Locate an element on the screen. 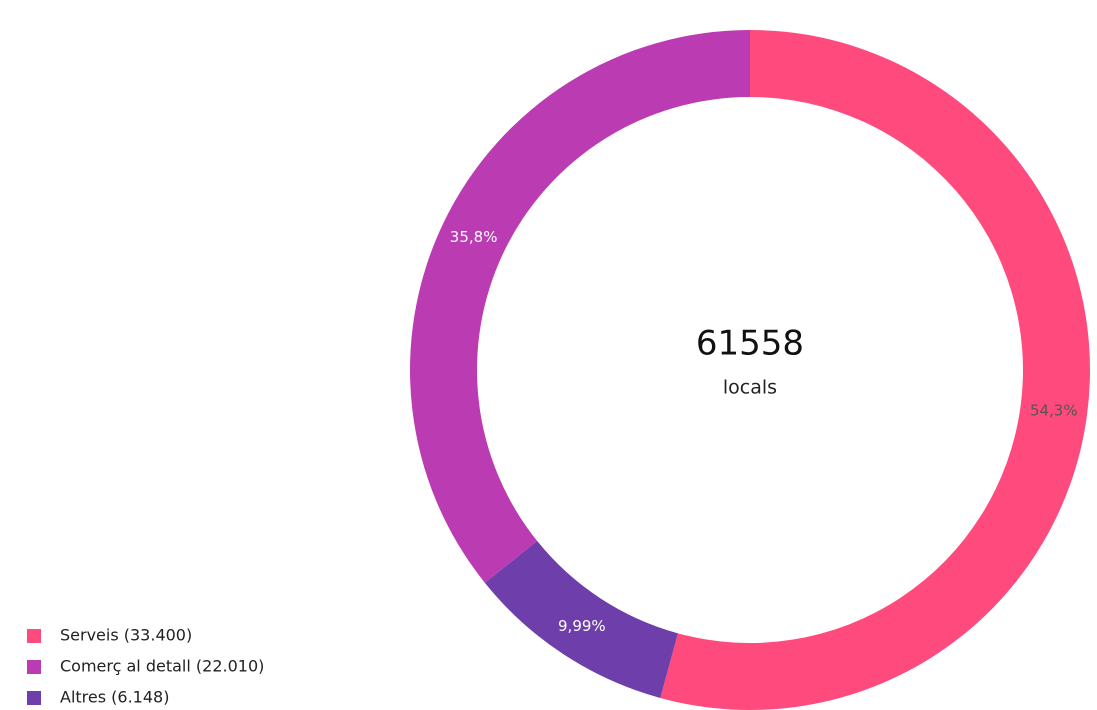 The height and width of the screenshot is (710, 1097). slice-label: 9,99% is located at coordinates (582, 626).